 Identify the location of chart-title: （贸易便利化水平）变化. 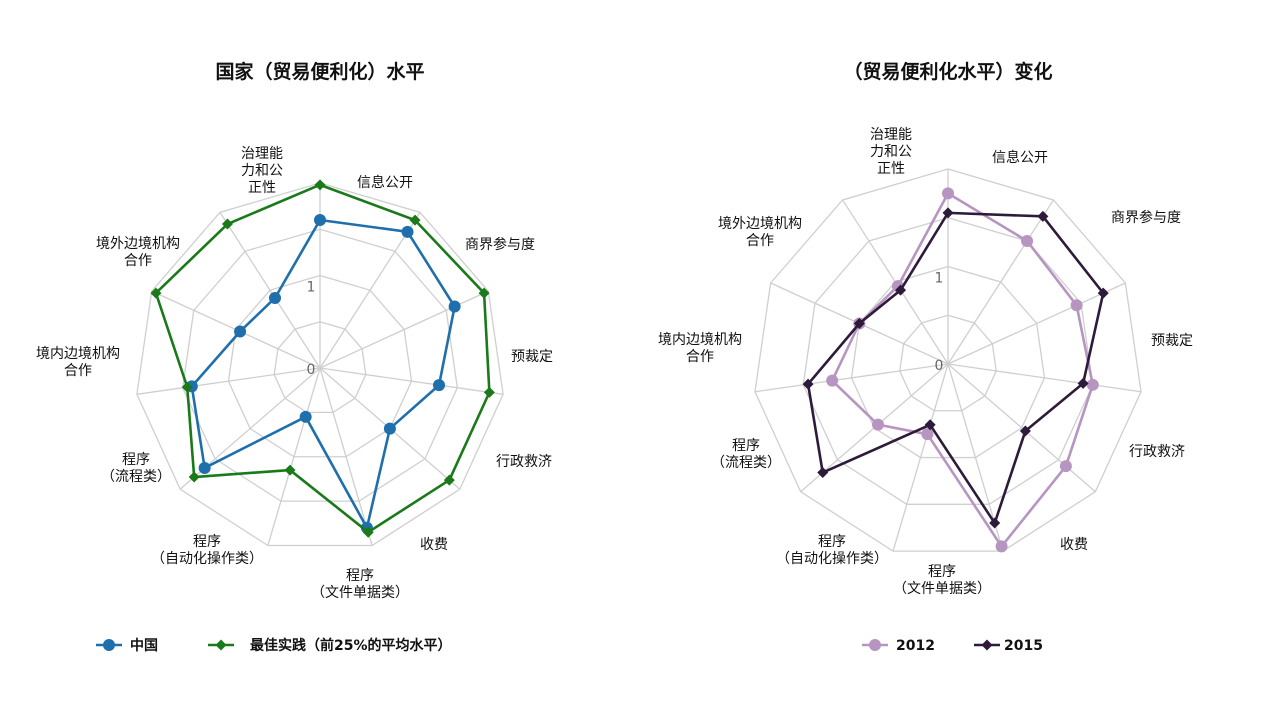
(947, 71).